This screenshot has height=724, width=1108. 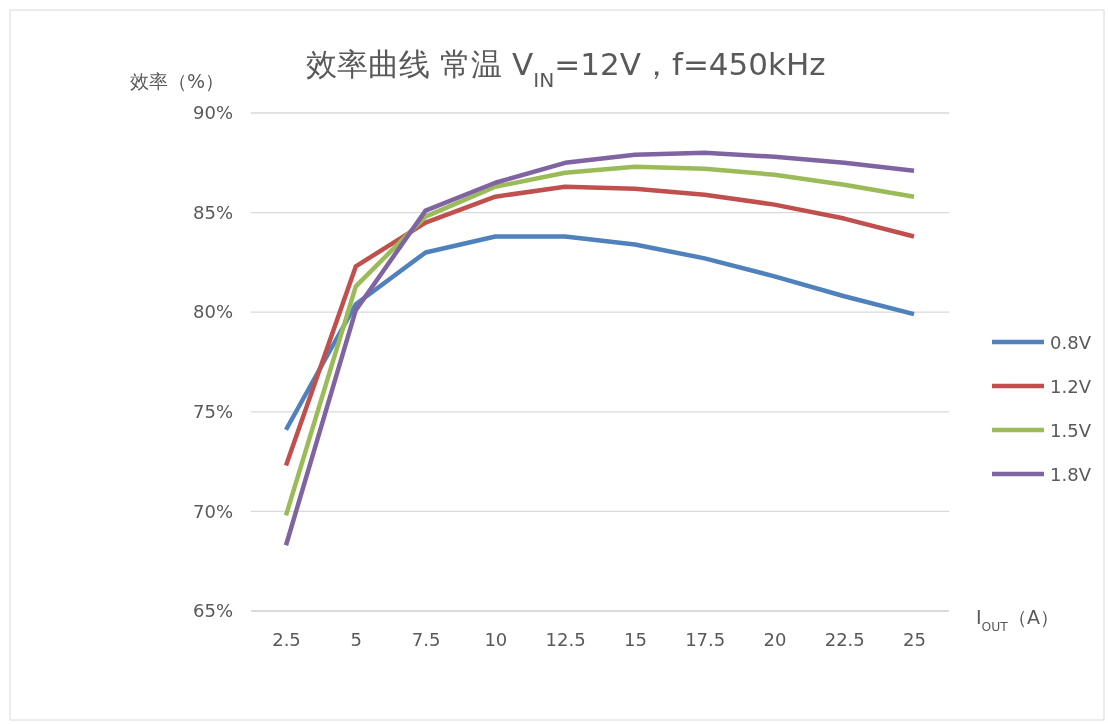 I want to click on x-tick-label: 25, so click(x=914, y=639).